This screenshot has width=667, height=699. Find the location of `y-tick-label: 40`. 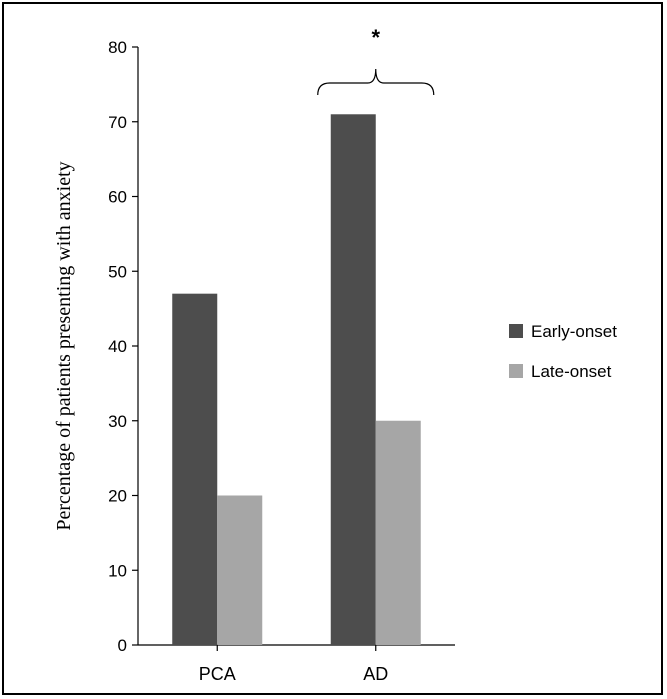

y-tick-label: 40 is located at coordinates (117, 346).